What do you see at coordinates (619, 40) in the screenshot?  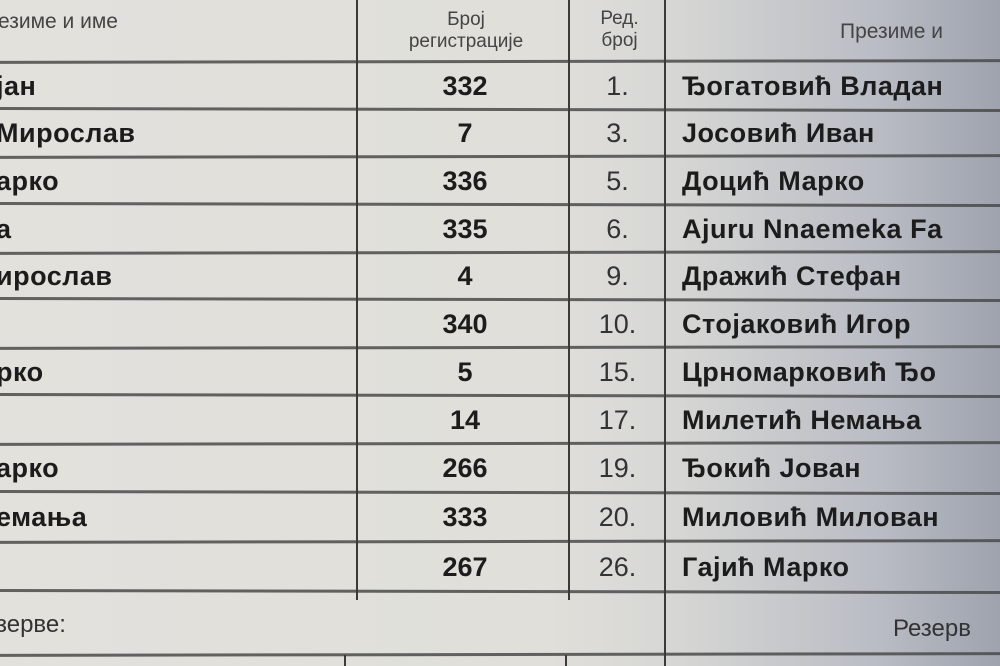 I see `header-order-line2: број` at bounding box center [619, 40].